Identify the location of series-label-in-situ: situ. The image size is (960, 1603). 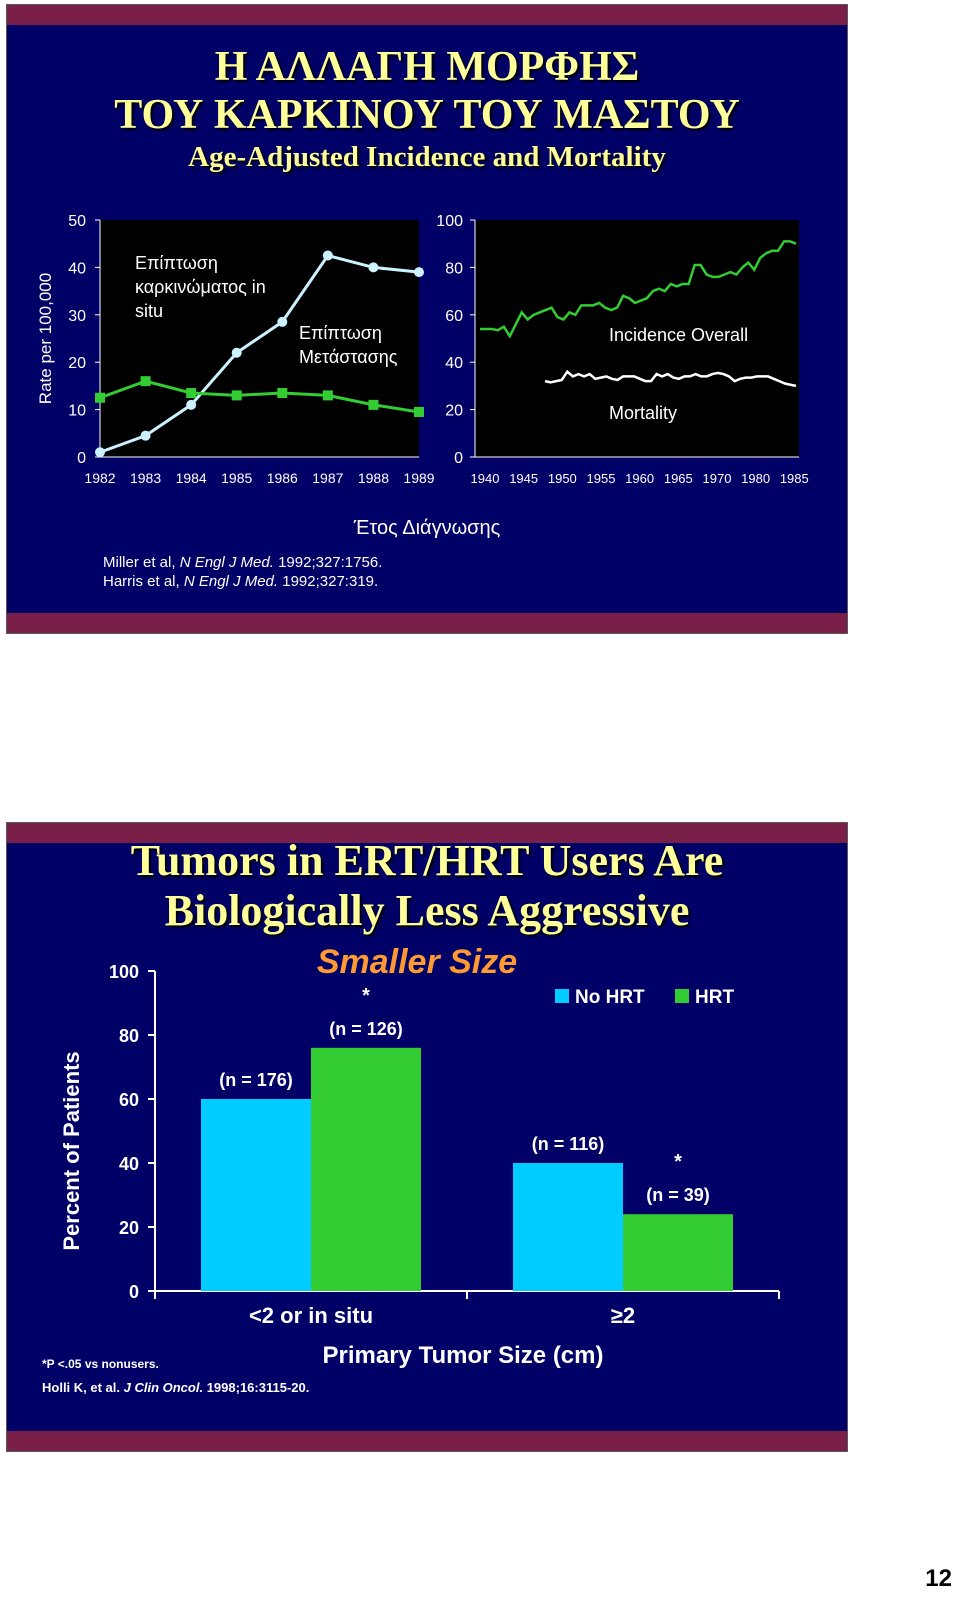
(149, 311).